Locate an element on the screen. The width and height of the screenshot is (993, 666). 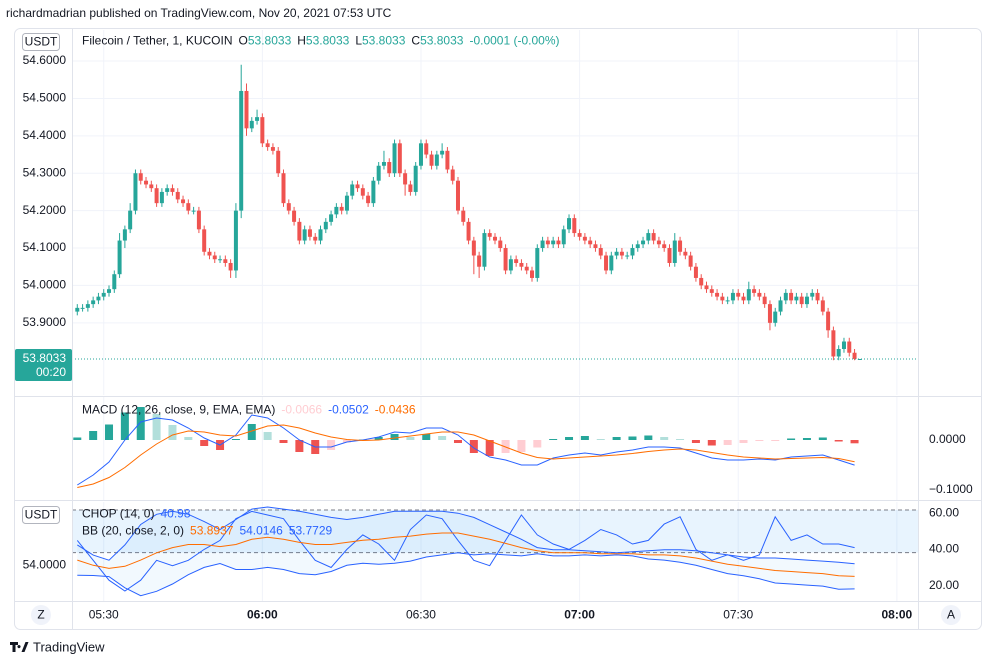
y-tick-label: 54.5000 is located at coordinates (45, 98).